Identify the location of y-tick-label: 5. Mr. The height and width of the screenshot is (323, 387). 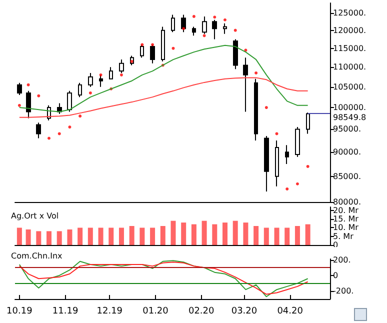
(343, 236).